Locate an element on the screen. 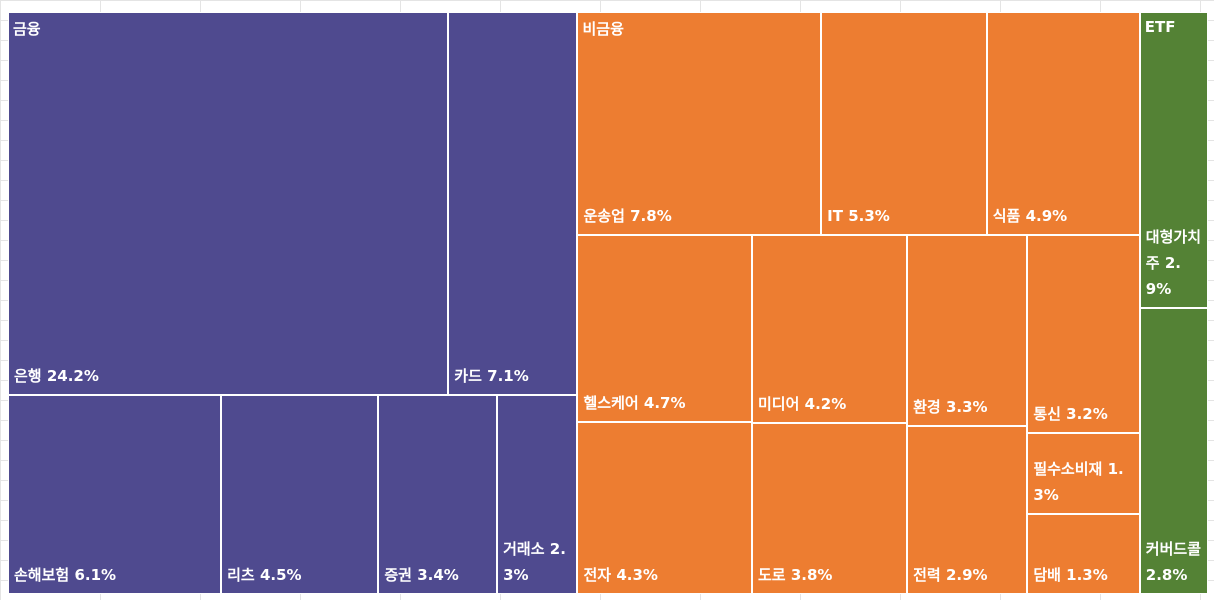 The width and height of the screenshot is (1214, 600). cell-label: 리츠 4.5% is located at coordinates (300, 575).